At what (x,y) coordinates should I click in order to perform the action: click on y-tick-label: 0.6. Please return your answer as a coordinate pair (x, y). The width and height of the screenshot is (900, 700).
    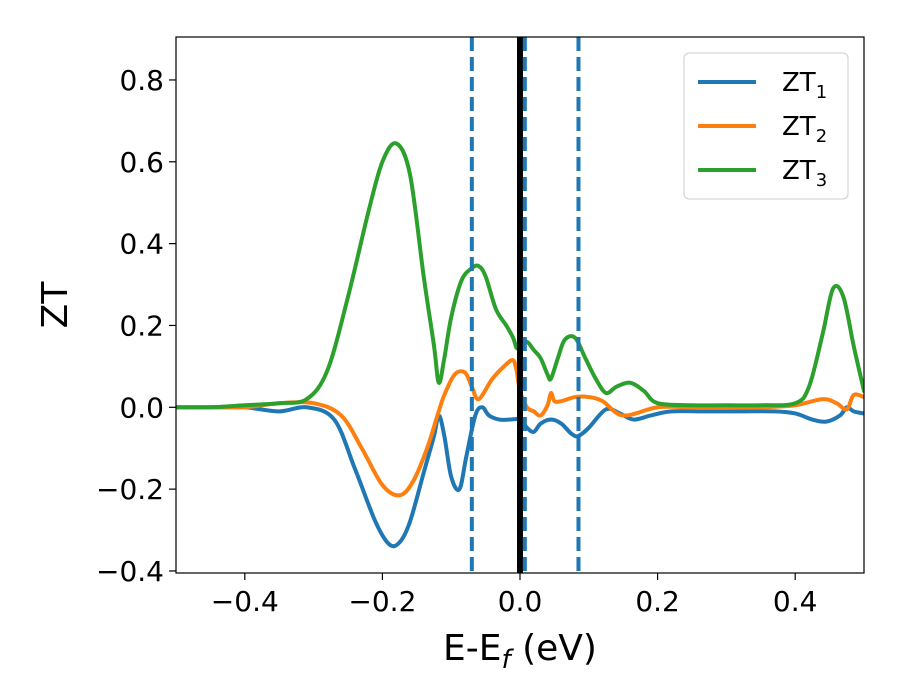
    Looking at the image, I should click on (141, 162).